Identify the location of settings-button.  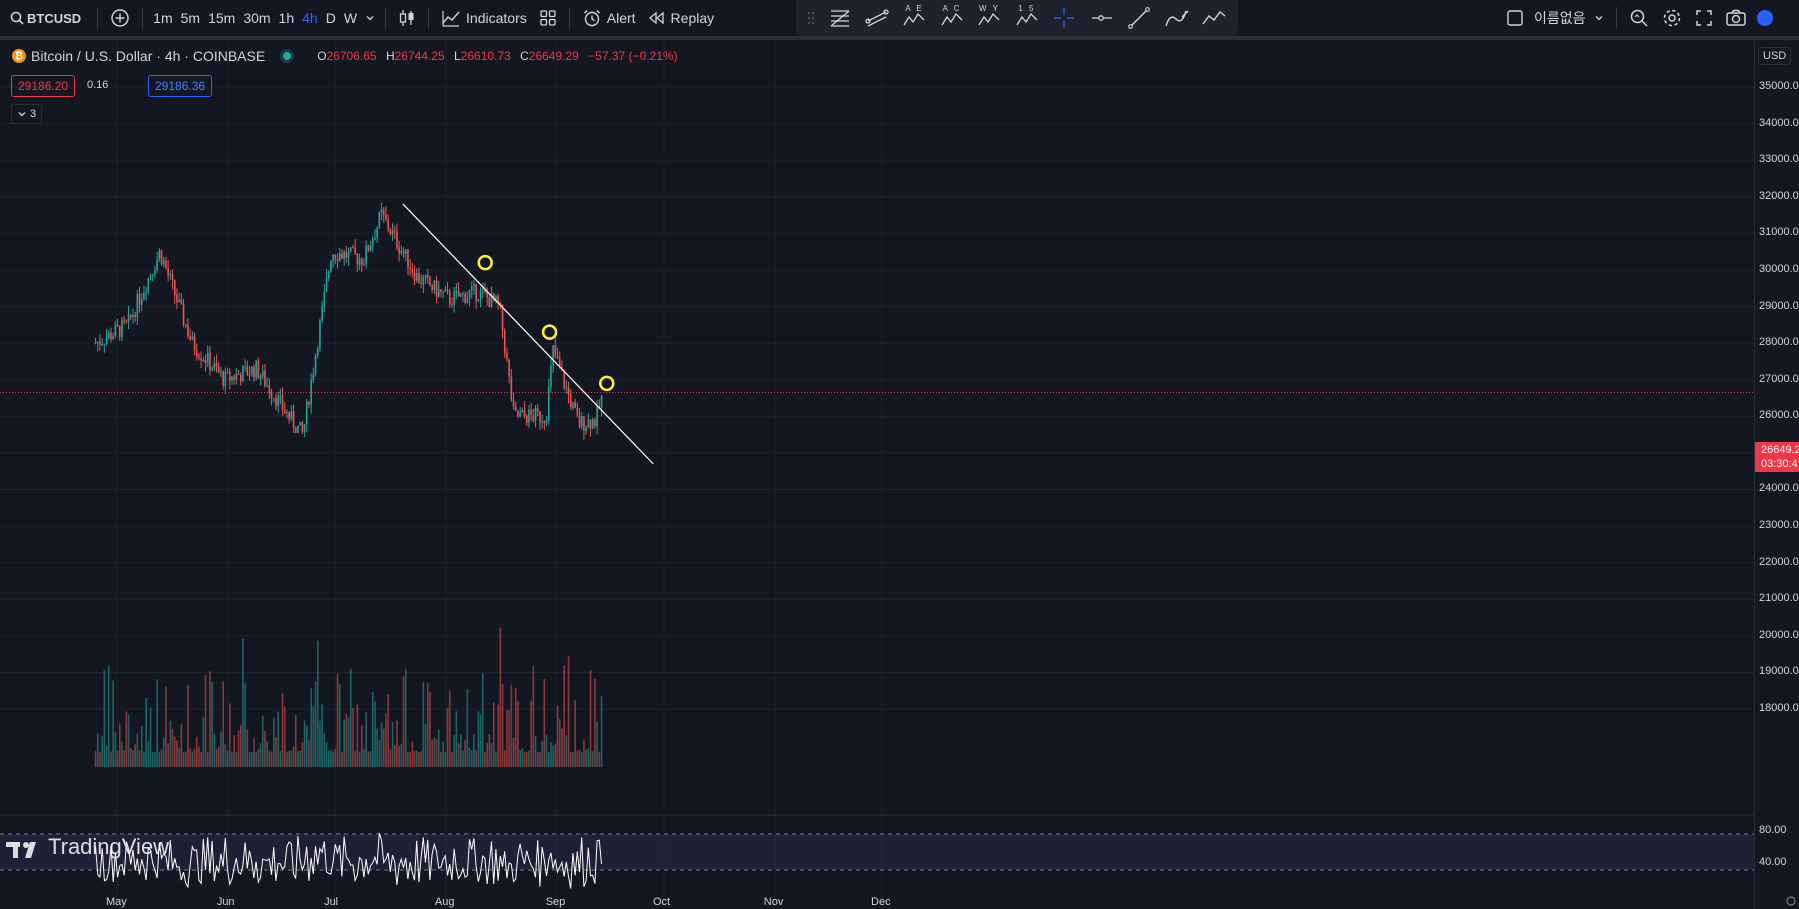
(1672, 18).